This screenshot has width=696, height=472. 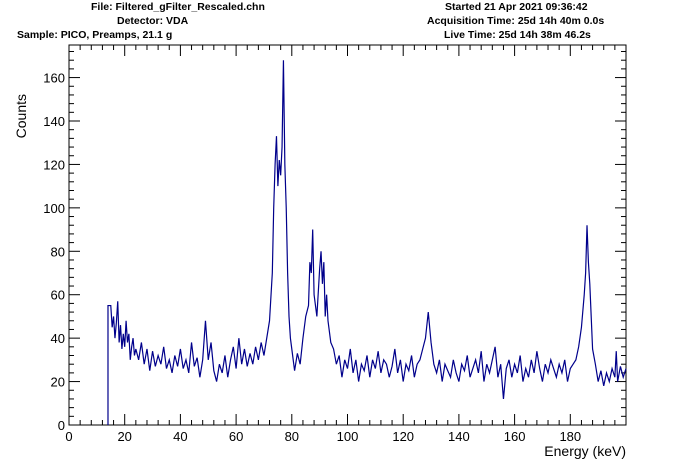 I want to click on detector-label: Detector: VDA, so click(x=153, y=21).